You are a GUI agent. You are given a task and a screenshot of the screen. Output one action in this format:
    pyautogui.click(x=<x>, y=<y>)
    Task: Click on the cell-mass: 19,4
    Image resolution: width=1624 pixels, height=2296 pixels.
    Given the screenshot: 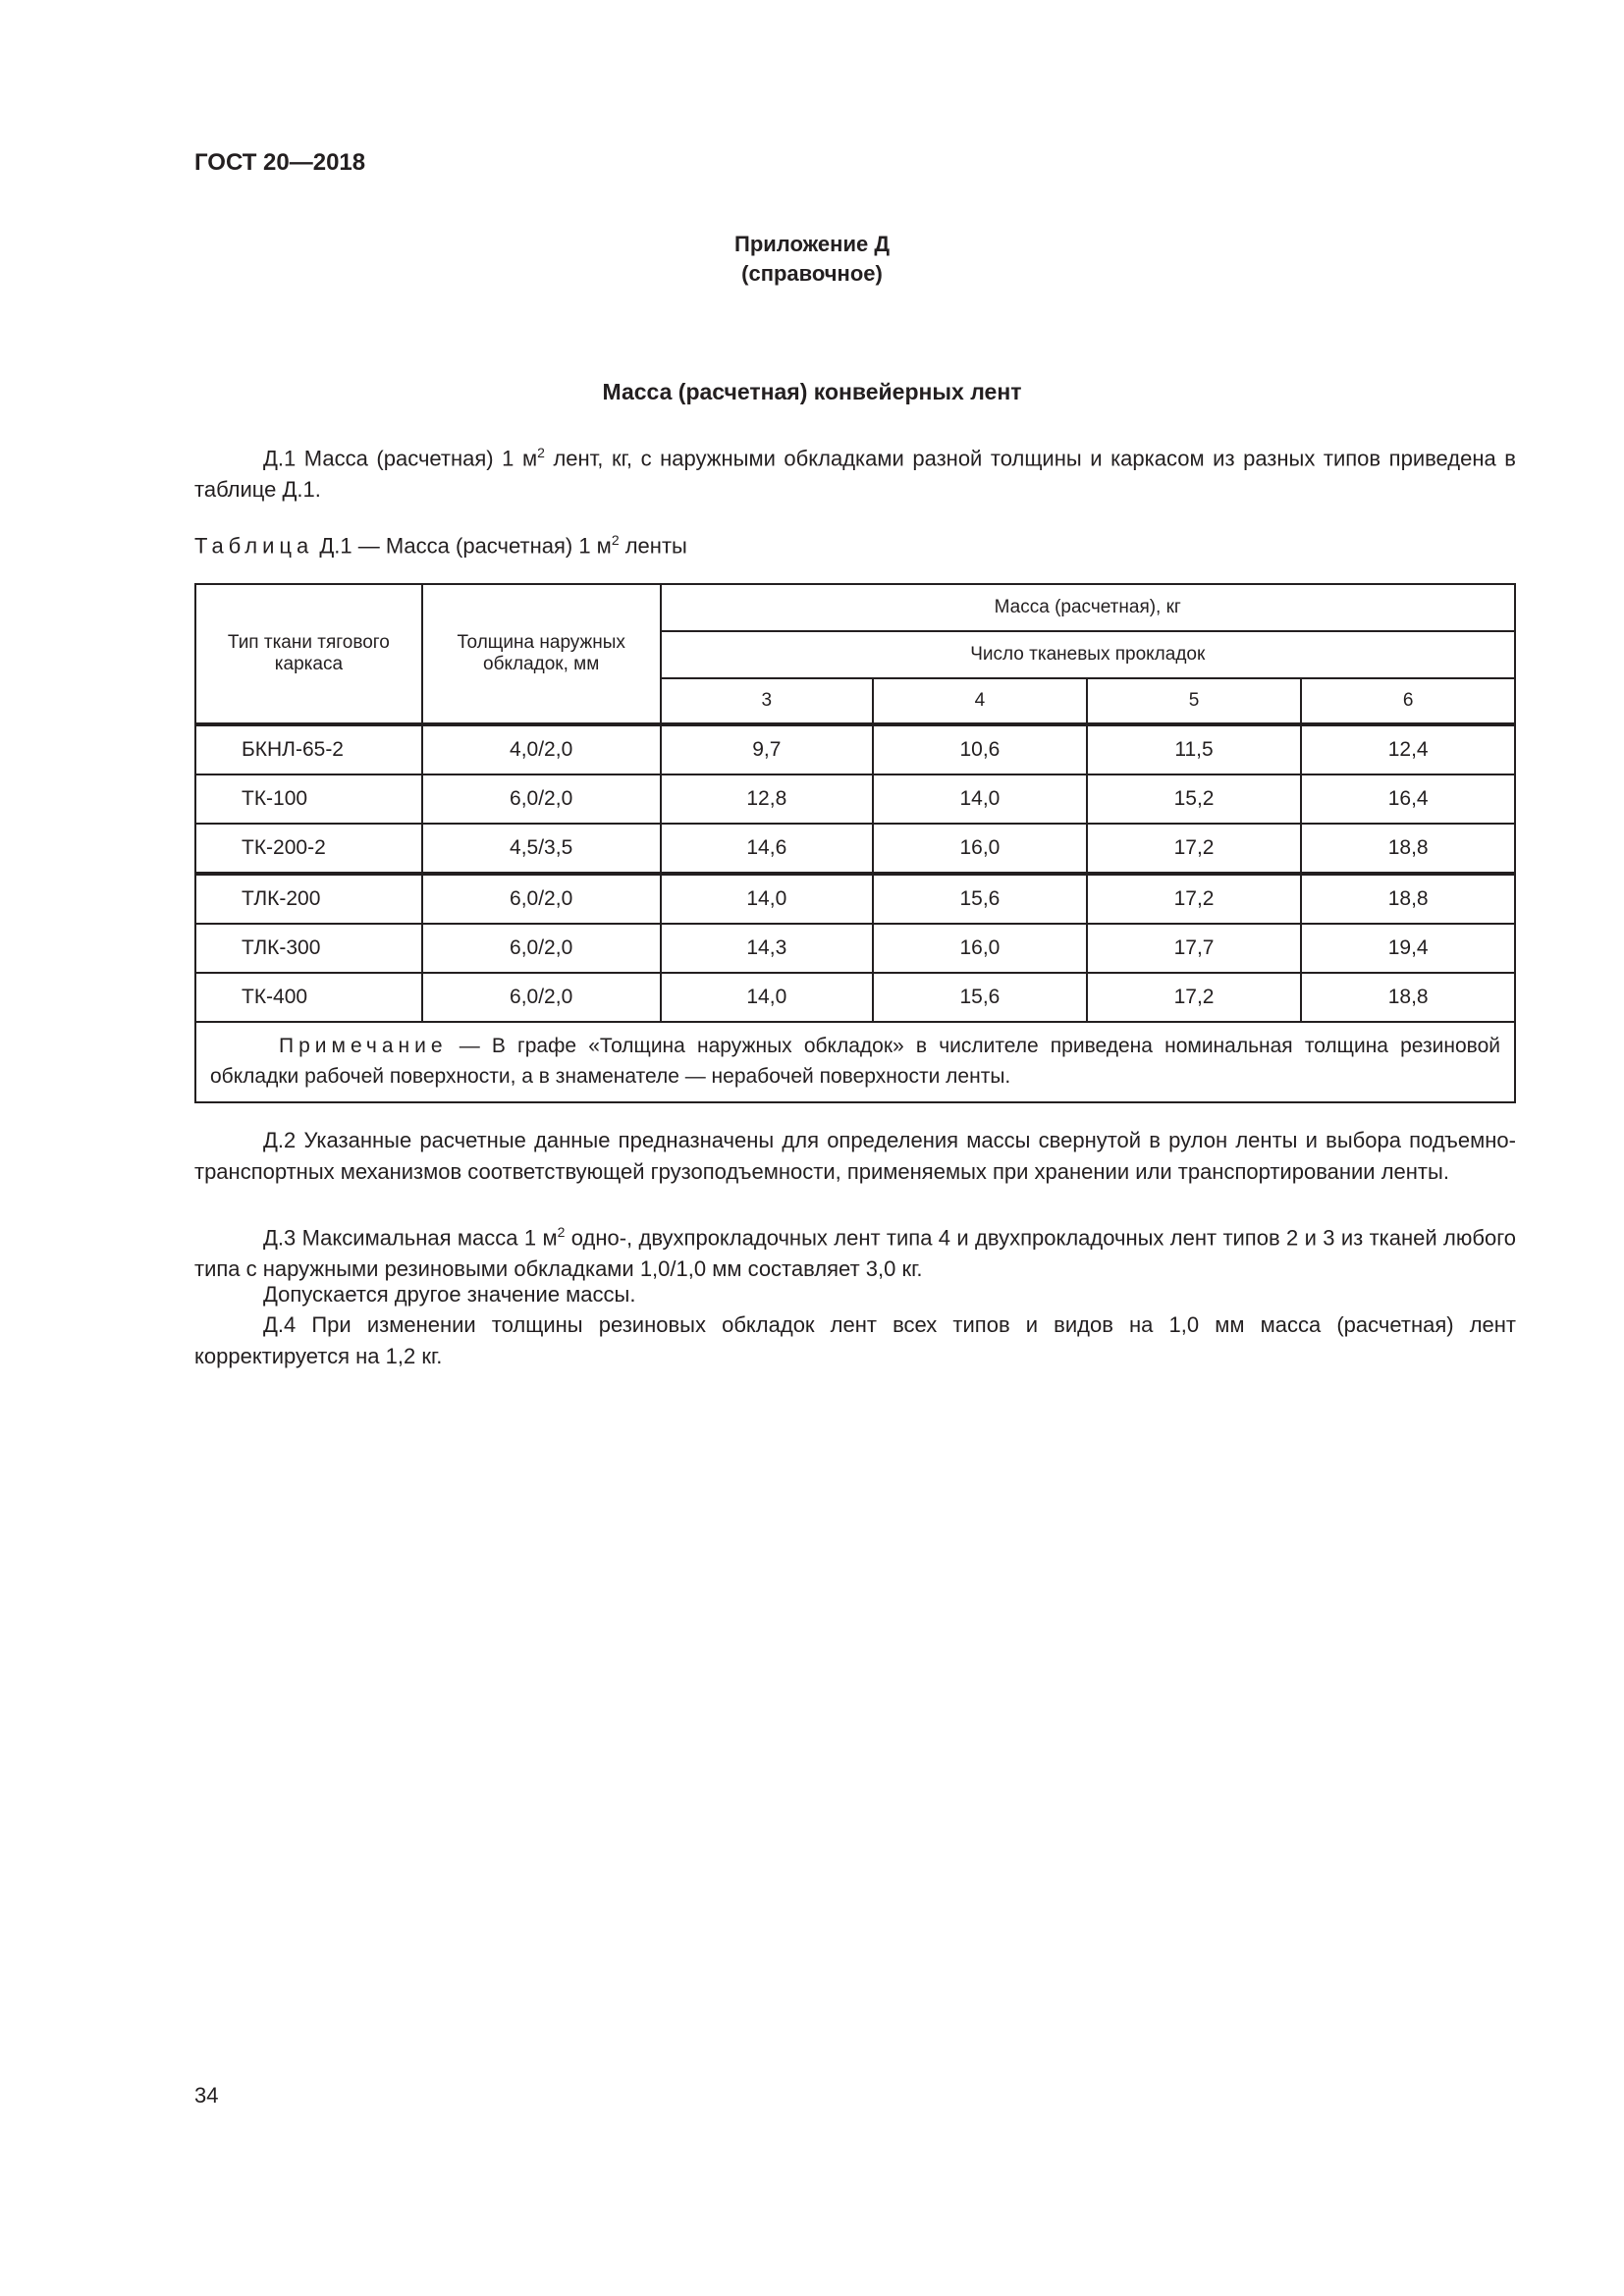 What is the action you would take?
    pyautogui.click(x=1408, y=948)
    